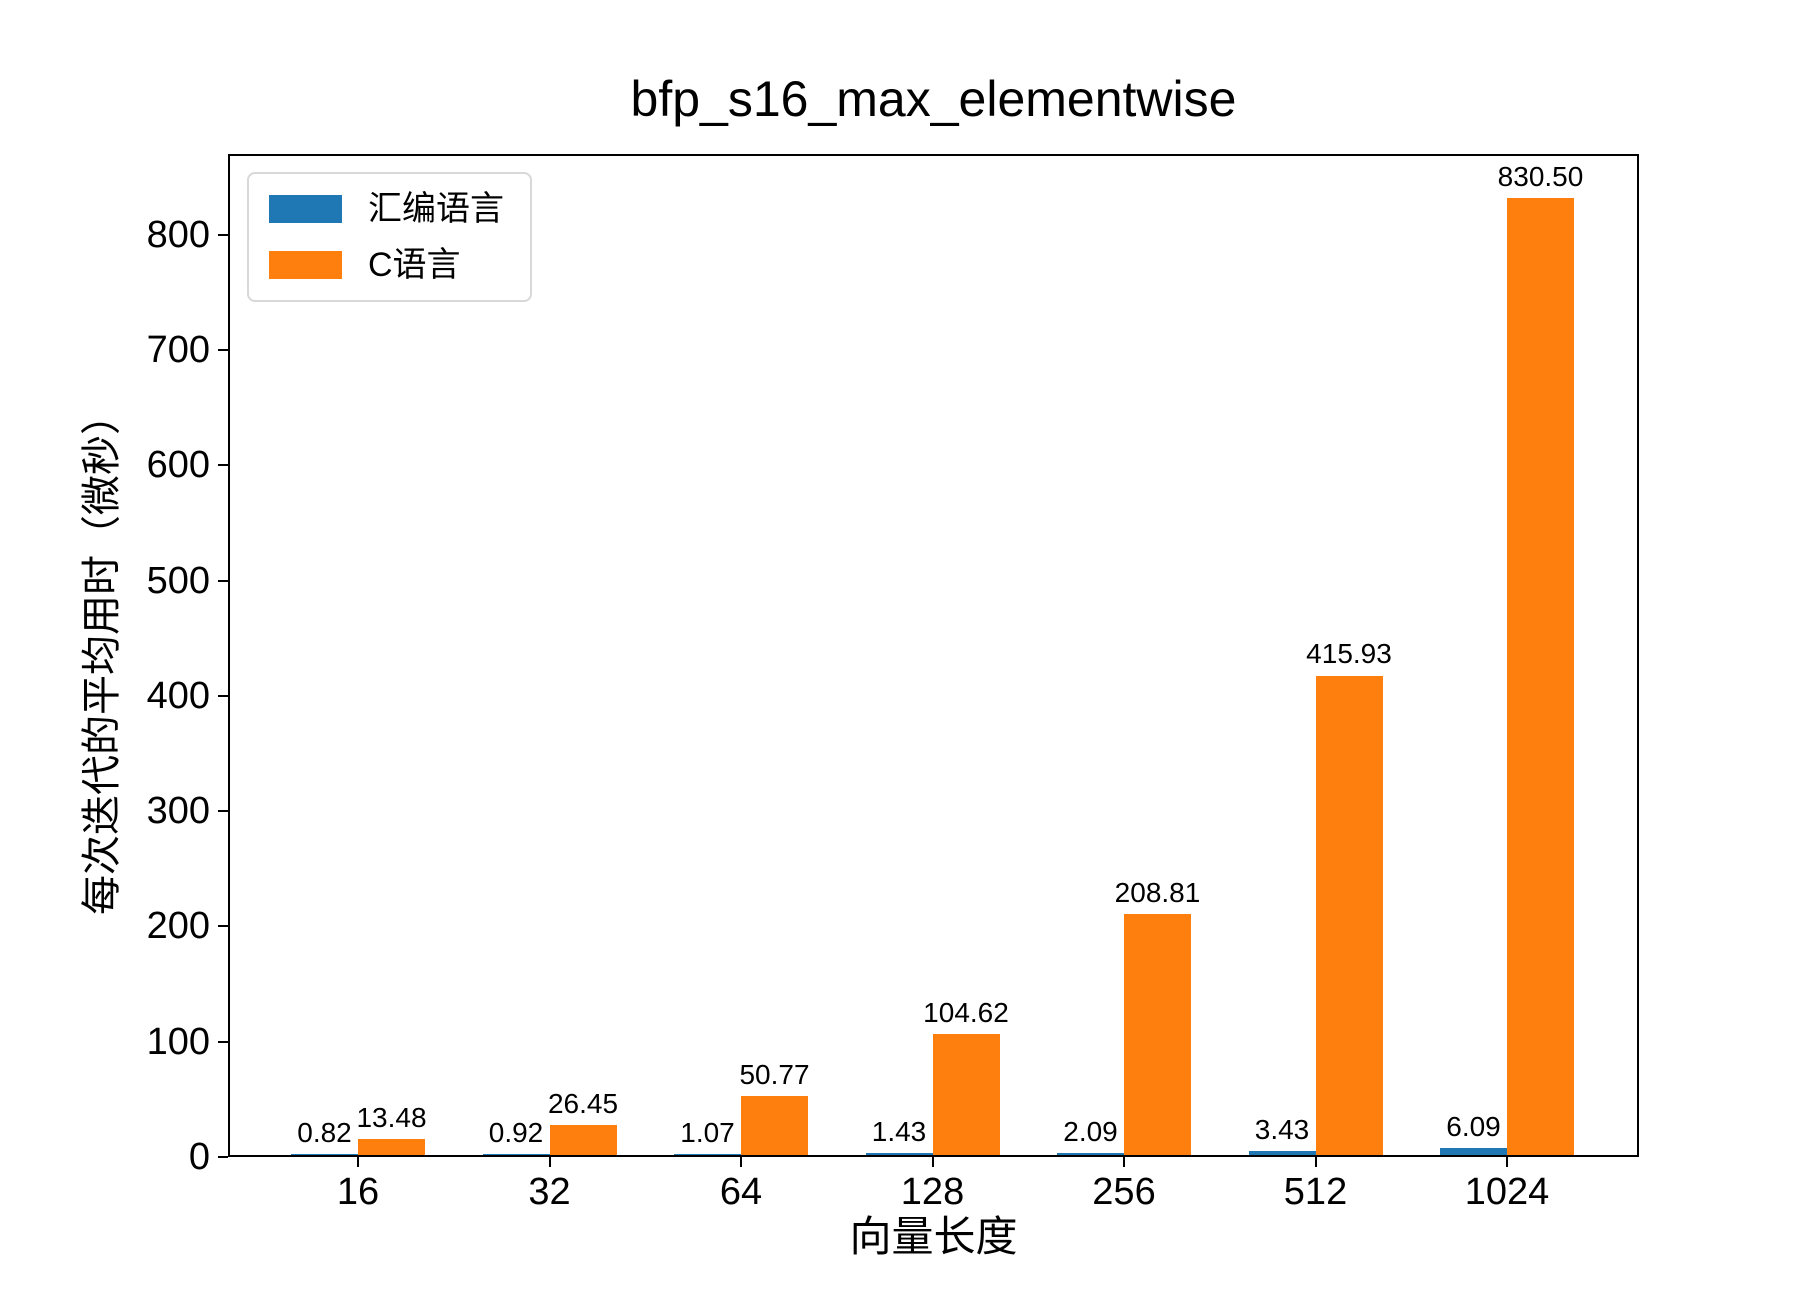 Image resolution: width=1820 pixels, height=1300 pixels. I want to click on x-tick-label: 16, so click(358, 1192).